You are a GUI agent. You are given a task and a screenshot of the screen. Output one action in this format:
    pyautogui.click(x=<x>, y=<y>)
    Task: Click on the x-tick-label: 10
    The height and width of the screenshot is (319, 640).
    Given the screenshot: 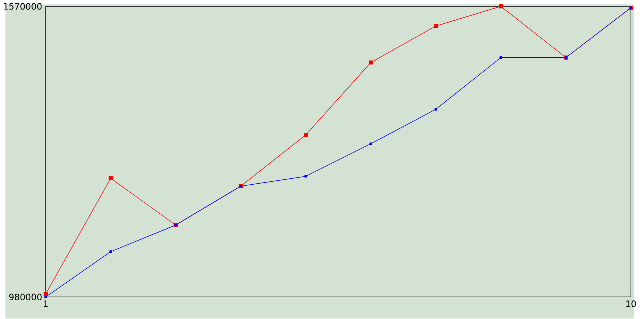 What is the action you would take?
    pyautogui.click(x=631, y=304)
    